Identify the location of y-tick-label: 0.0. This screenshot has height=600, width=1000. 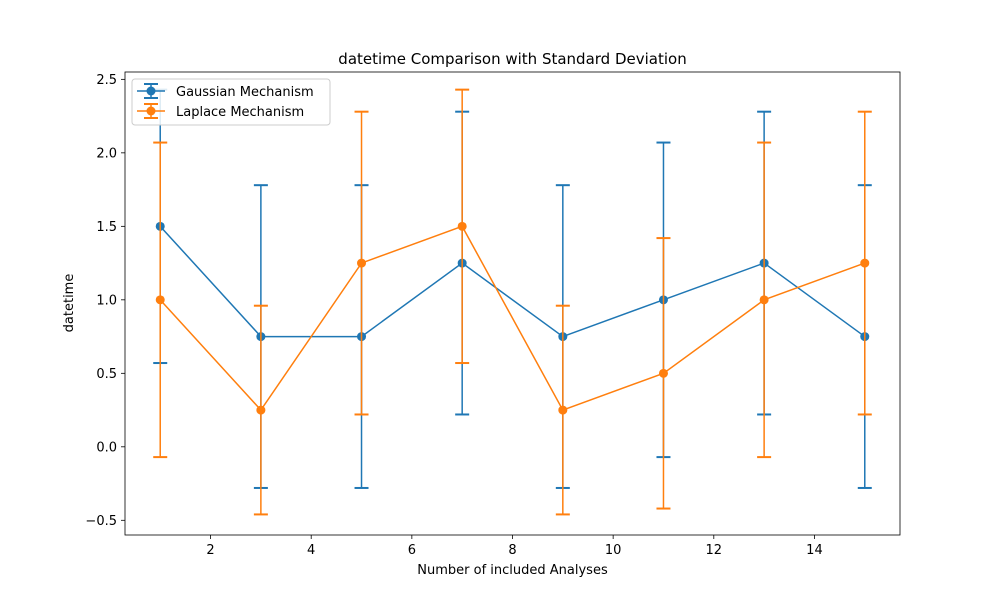
(106, 447).